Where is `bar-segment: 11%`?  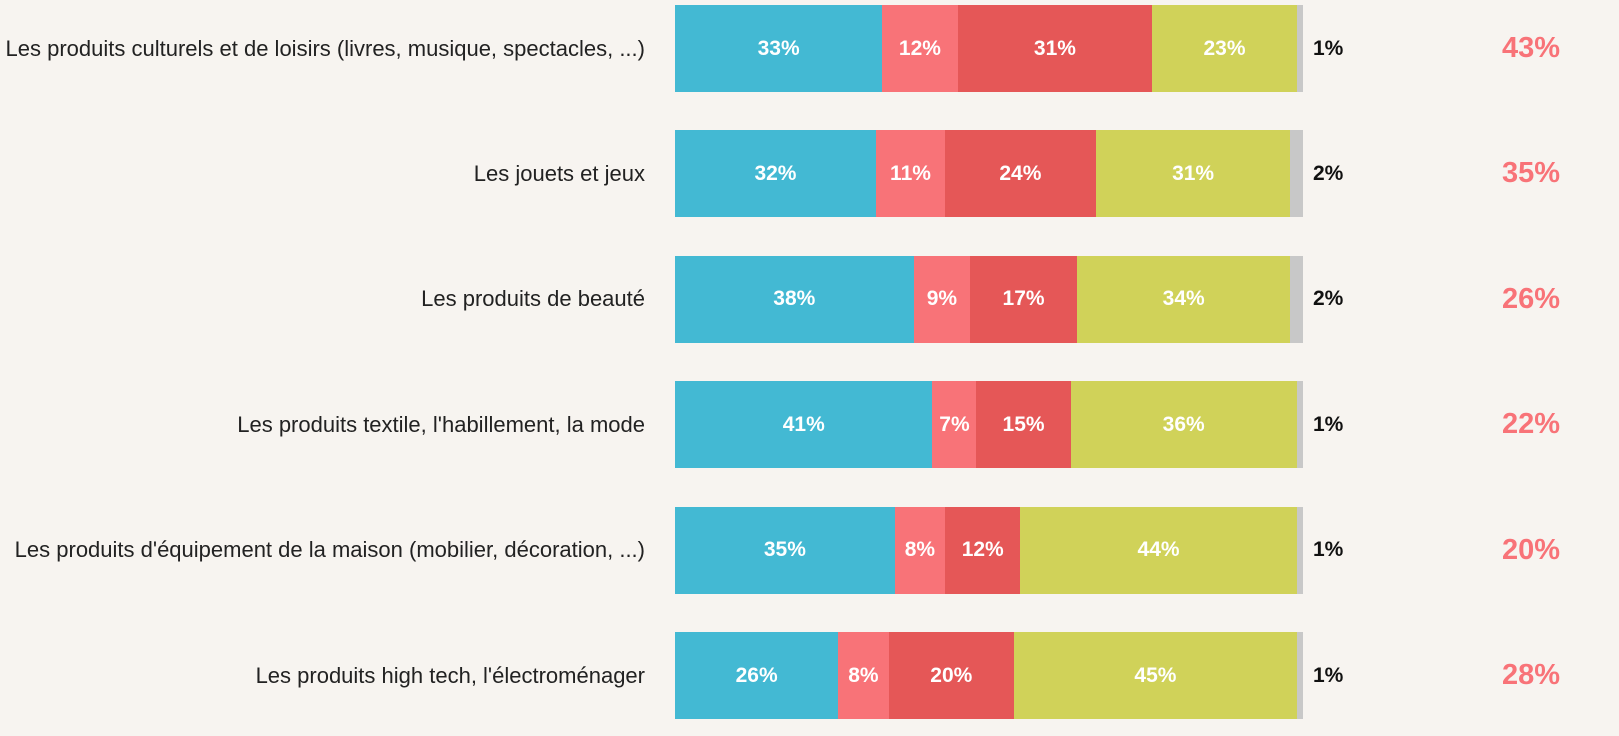
bar-segment: 11% is located at coordinates (910, 174).